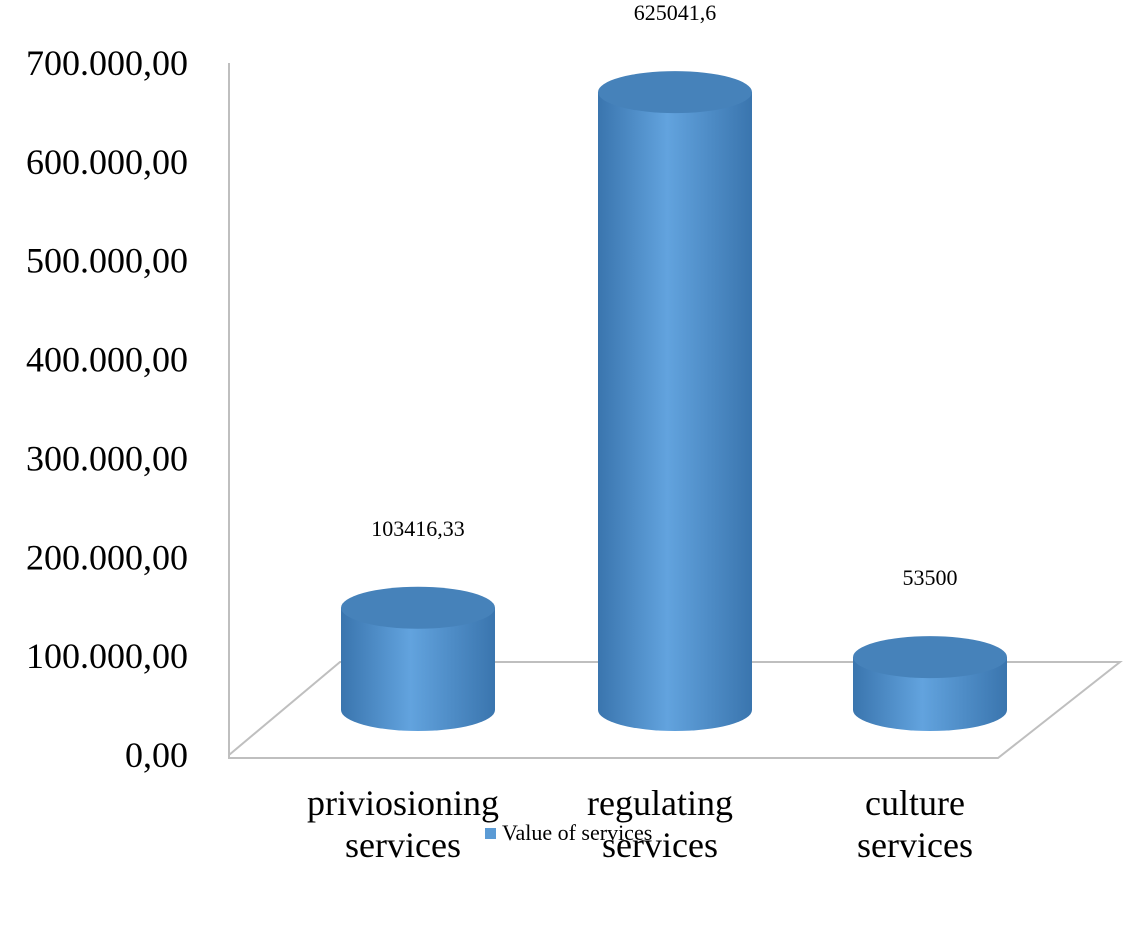  What do you see at coordinates (577, 832) in the screenshot?
I see `legend-label: Value of services` at bounding box center [577, 832].